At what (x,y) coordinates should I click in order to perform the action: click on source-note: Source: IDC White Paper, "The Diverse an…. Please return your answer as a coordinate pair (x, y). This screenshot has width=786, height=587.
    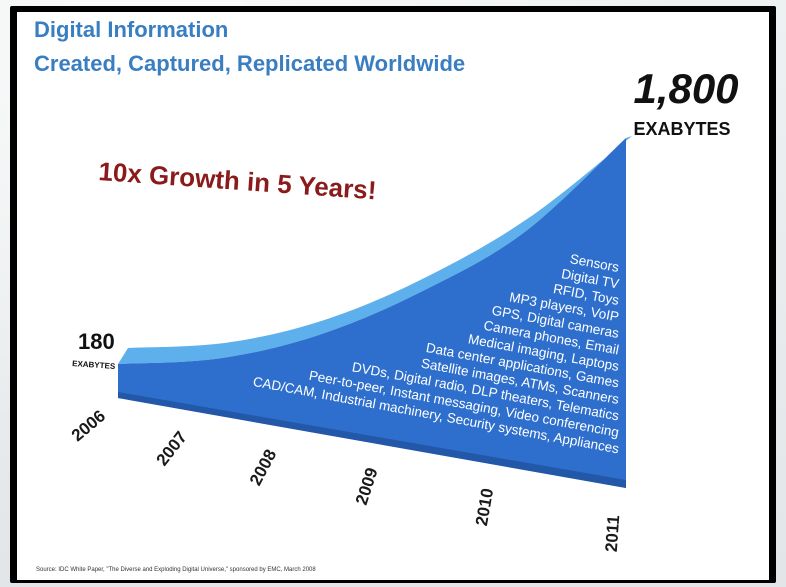
    Looking at the image, I should click on (176, 570).